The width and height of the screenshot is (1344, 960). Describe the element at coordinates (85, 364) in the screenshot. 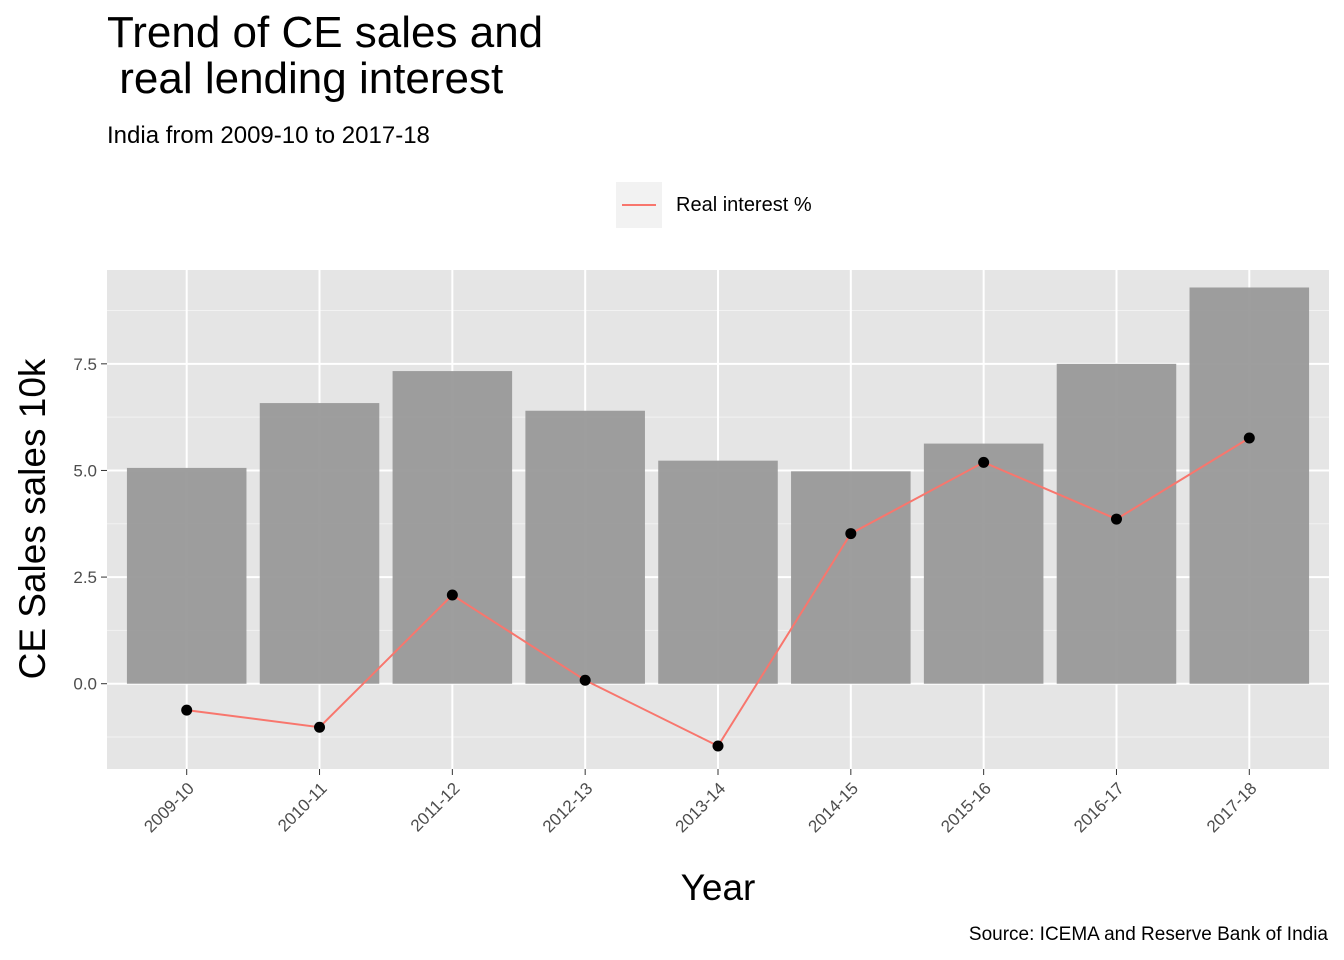

I see `y-tick-label: 7.5` at that location.